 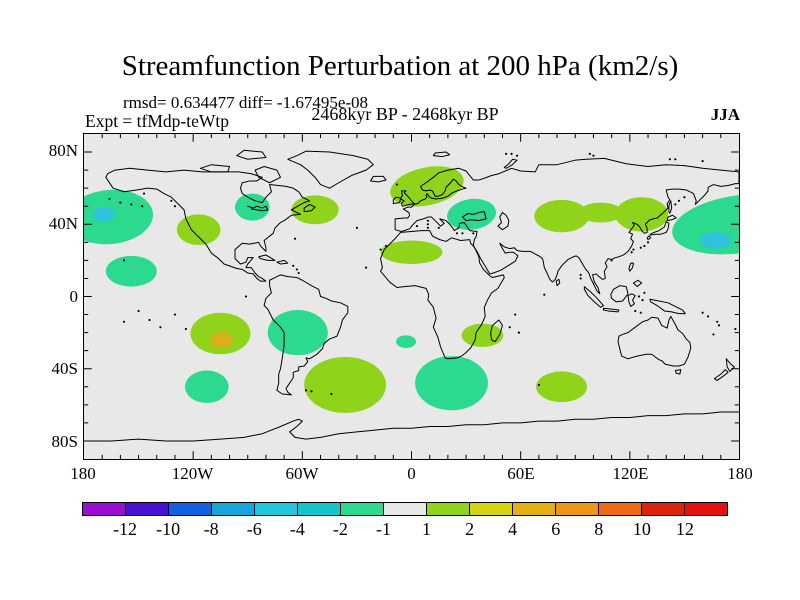 What do you see at coordinates (470, 529) in the screenshot?
I see `colorbar-label-2: 2` at bounding box center [470, 529].